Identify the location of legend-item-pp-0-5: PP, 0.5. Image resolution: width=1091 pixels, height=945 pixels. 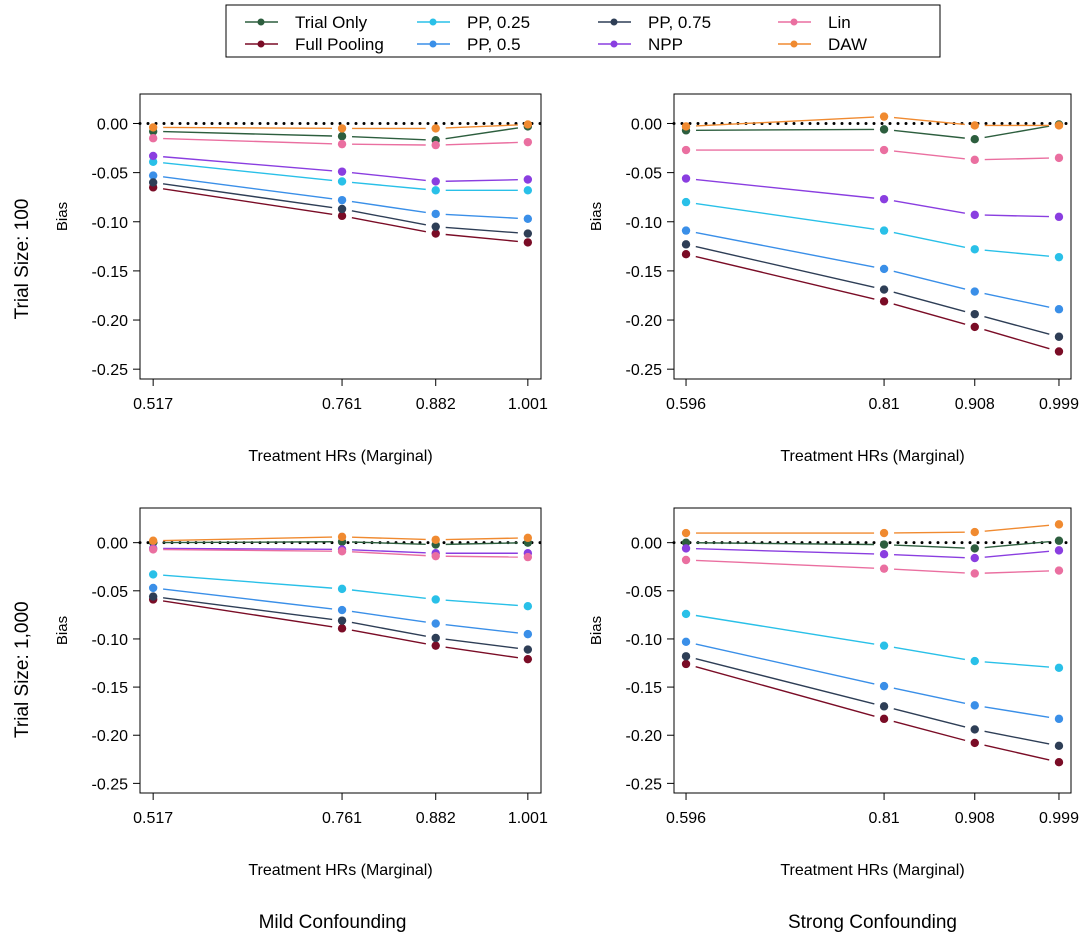
(469, 44).